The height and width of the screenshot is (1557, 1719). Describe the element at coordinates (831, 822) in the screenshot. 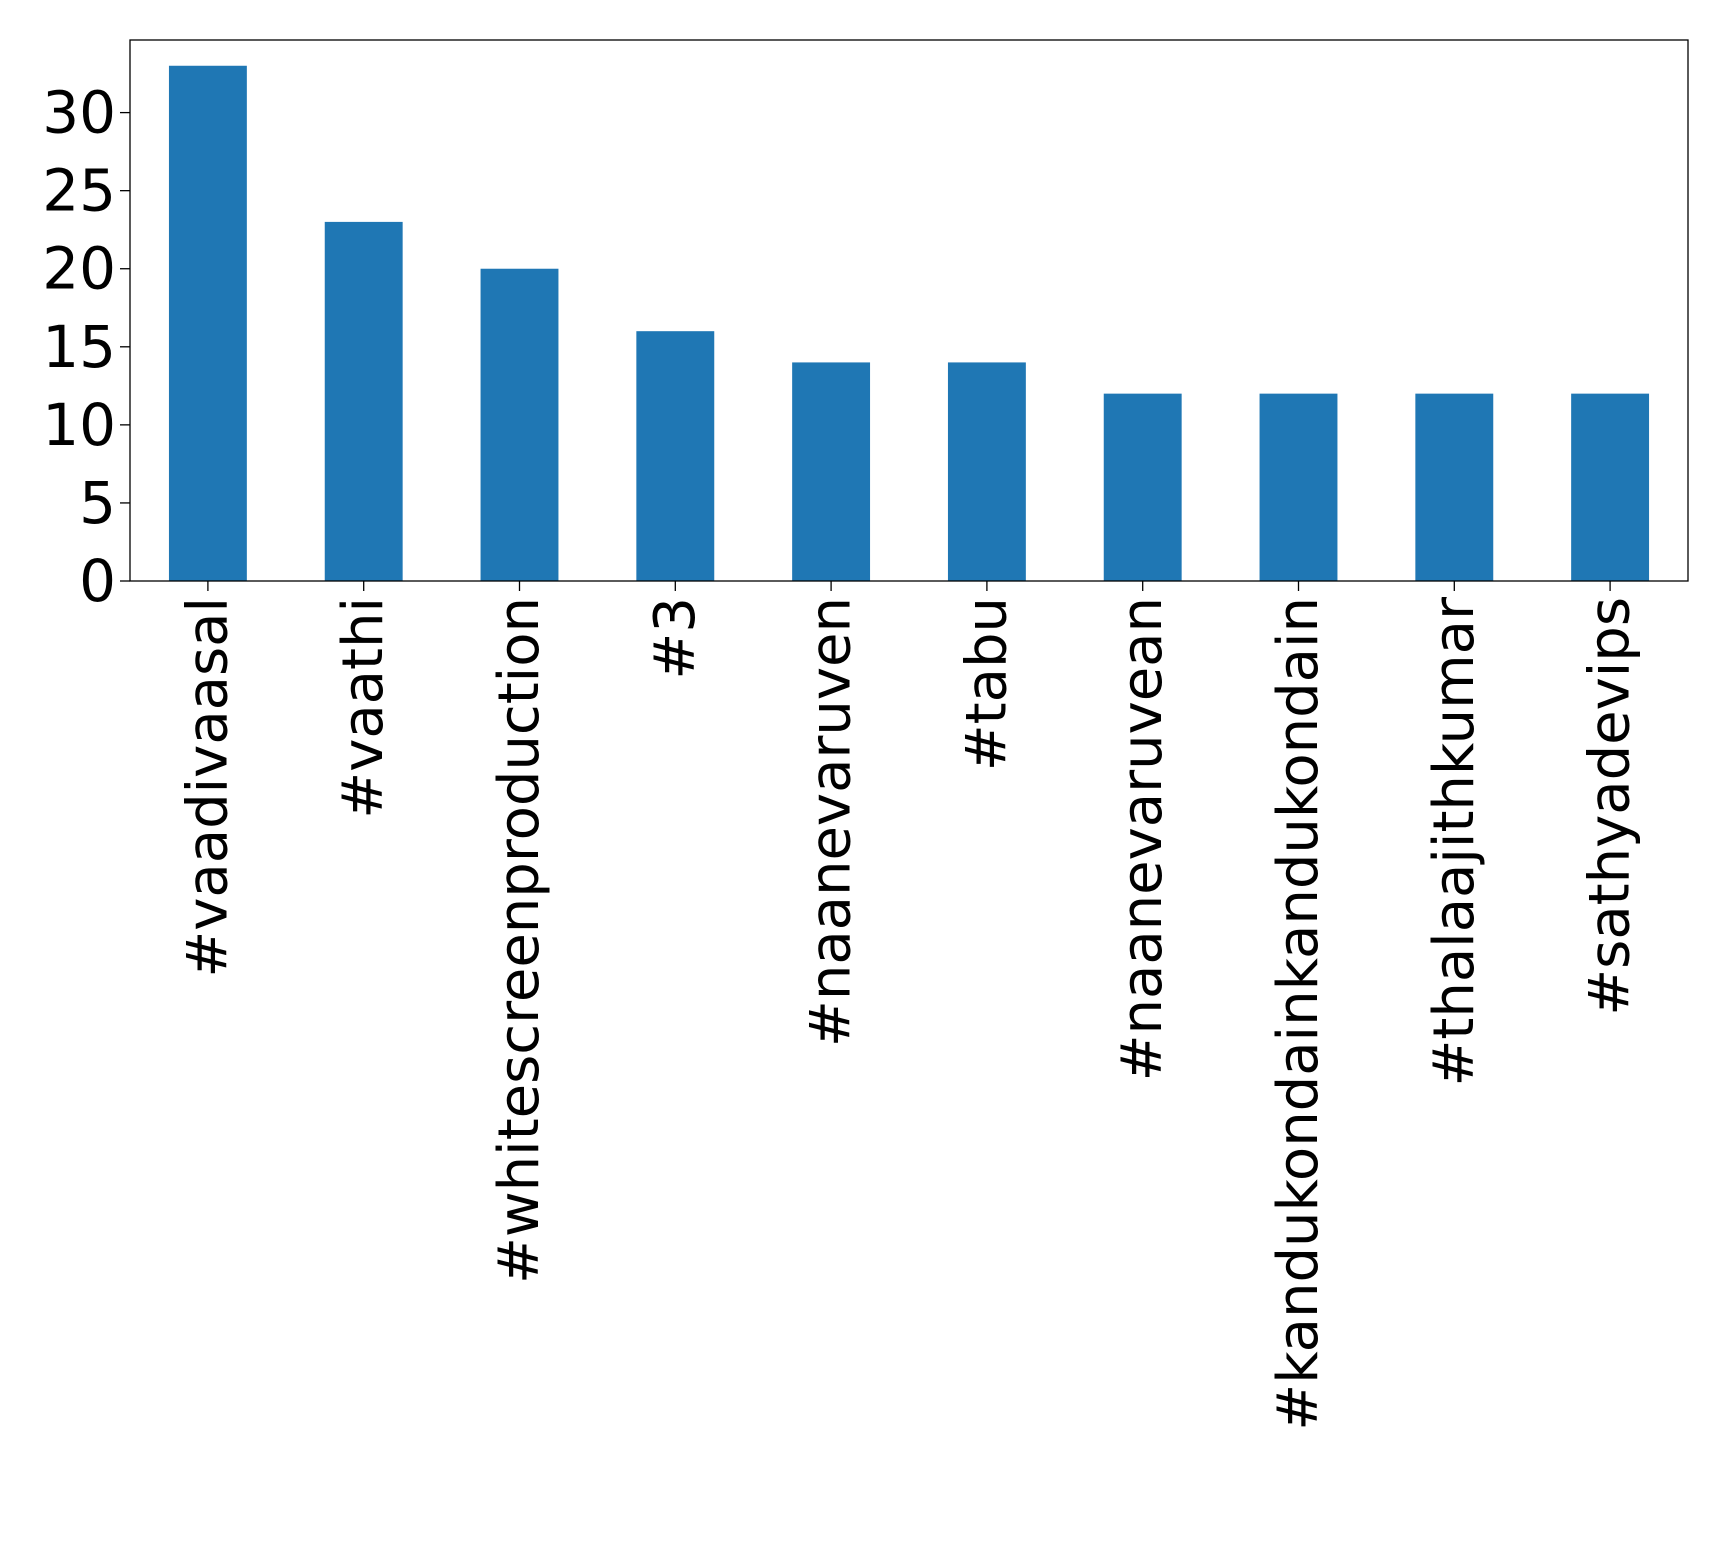

I see `x-tick-label: #naanevaruven` at that location.